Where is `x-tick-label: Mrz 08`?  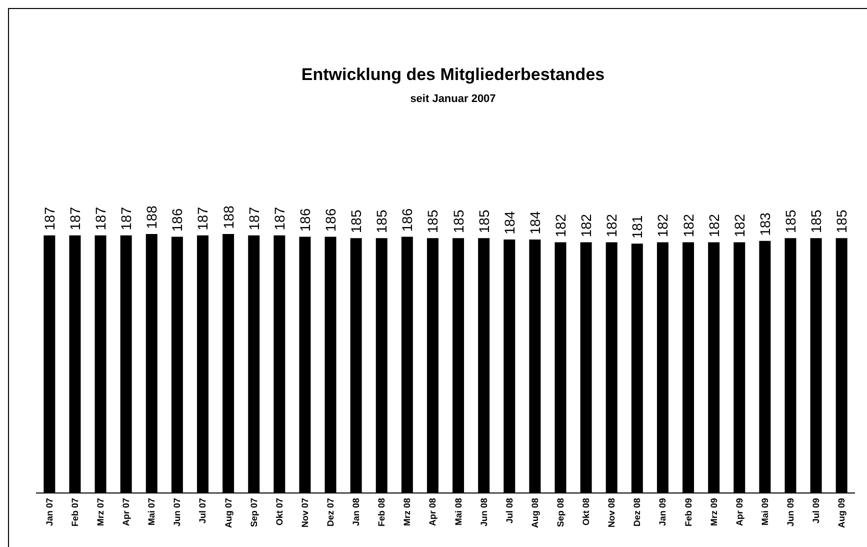 x-tick-label: Mrz 08 is located at coordinates (407, 512).